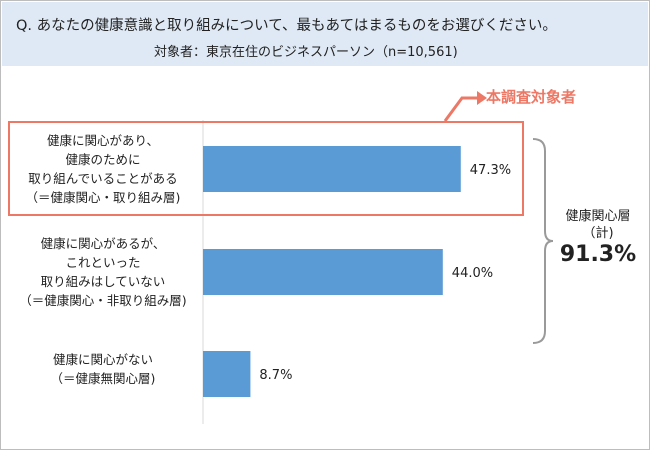  Describe the element at coordinates (472, 273) in the screenshot. I see `data-label-2: 44.0%` at that location.